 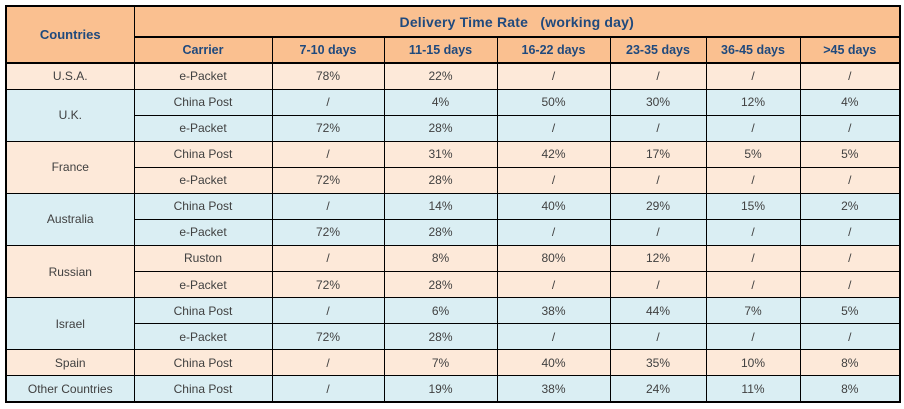 What do you see at coordinates (440, 206) in the screenshot?
I see `rate-cell: 14%` at bounding box center [440, 206].